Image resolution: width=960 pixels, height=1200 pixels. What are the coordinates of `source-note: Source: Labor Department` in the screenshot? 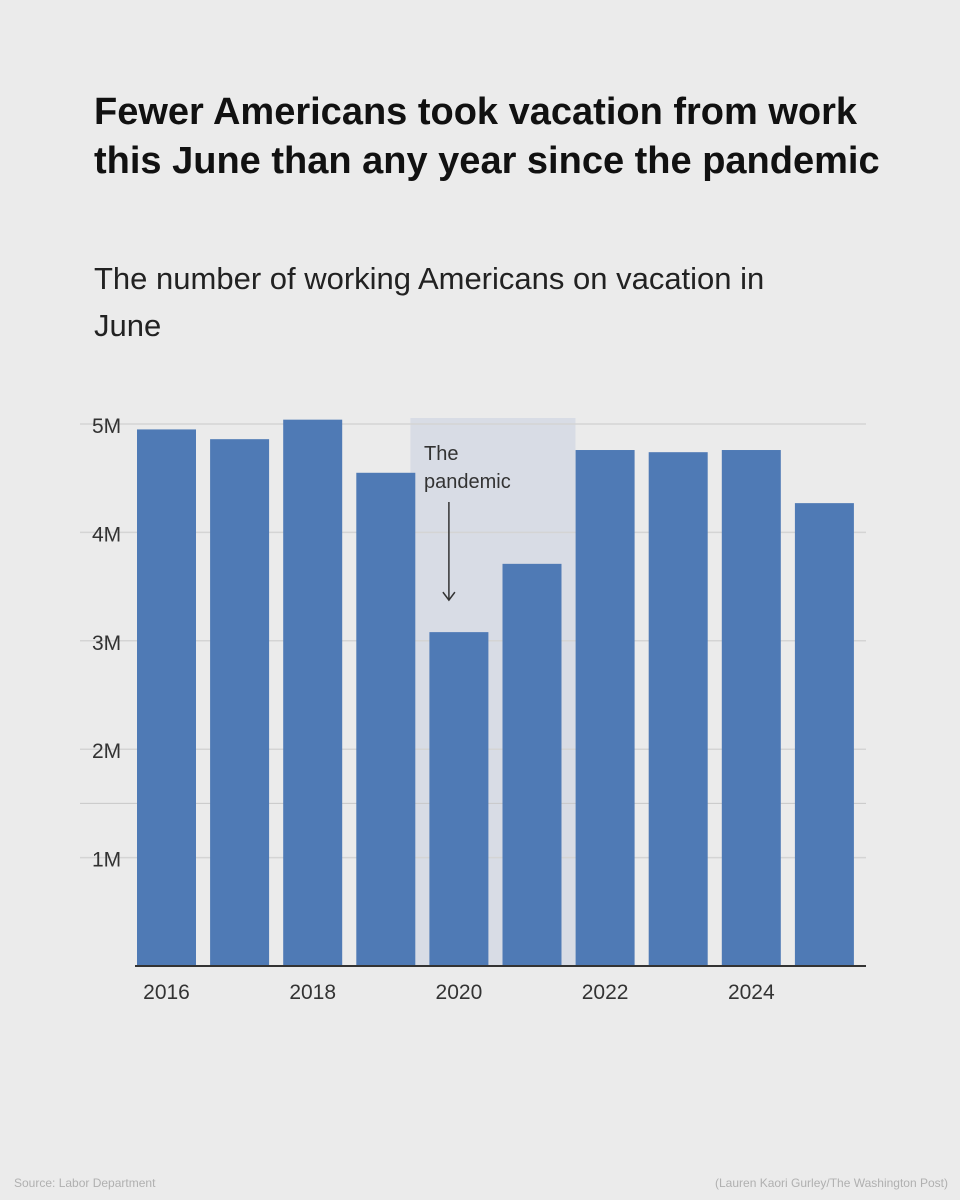 It's located at (85, 1183).